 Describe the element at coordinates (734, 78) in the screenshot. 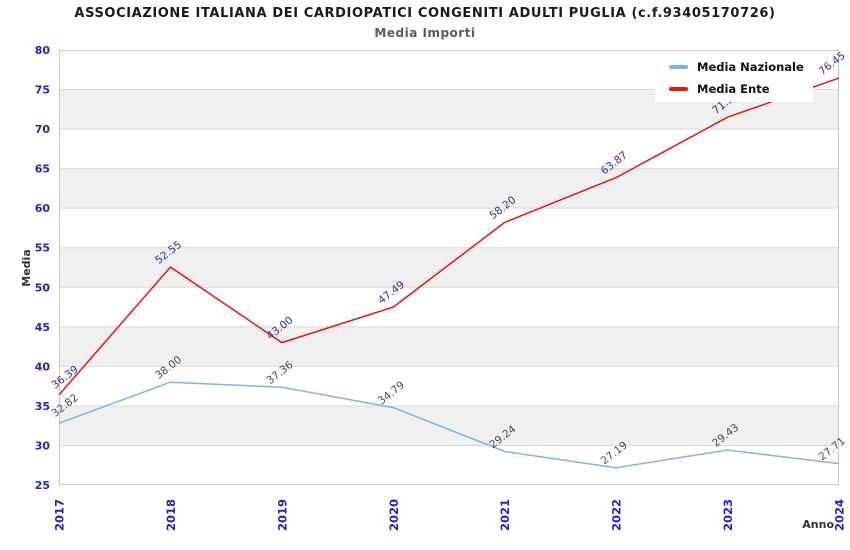

I see `legend: Media Nazionale Media Ente` at that location.